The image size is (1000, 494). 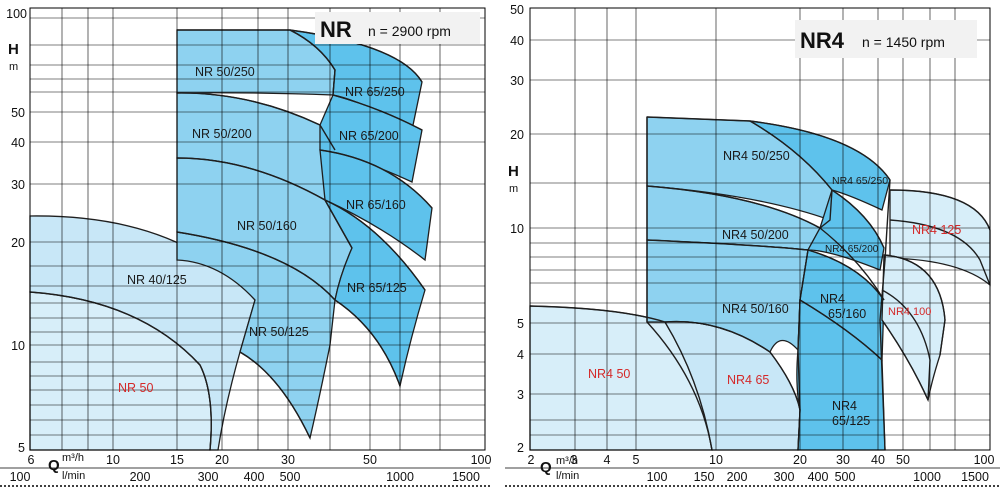 I want to click on y-tick-nr-5: 5, so click(x=21, y=448).